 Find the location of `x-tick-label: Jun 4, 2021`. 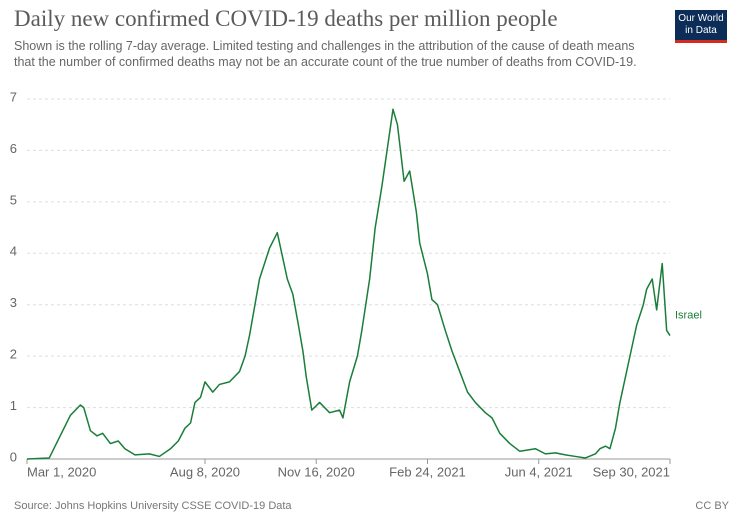

x-tick-label: Jun 4, 2021 is located at coordinates (539, 471).